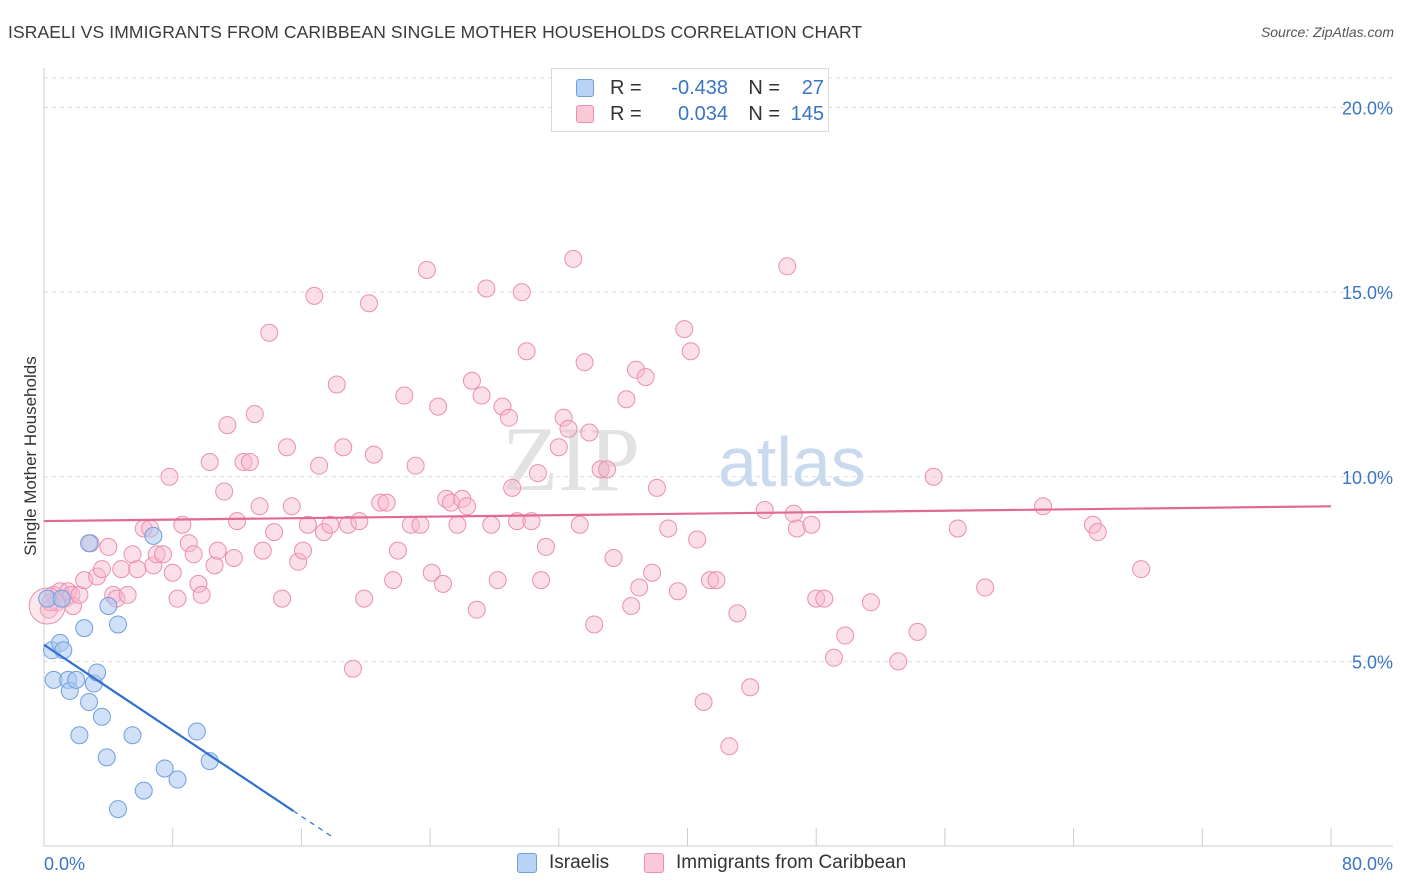  What do you see at coordinates (30, 455) in the screenshot?
I see `y-axis-label: Single Mother Households` at bounding box center [30, 455].